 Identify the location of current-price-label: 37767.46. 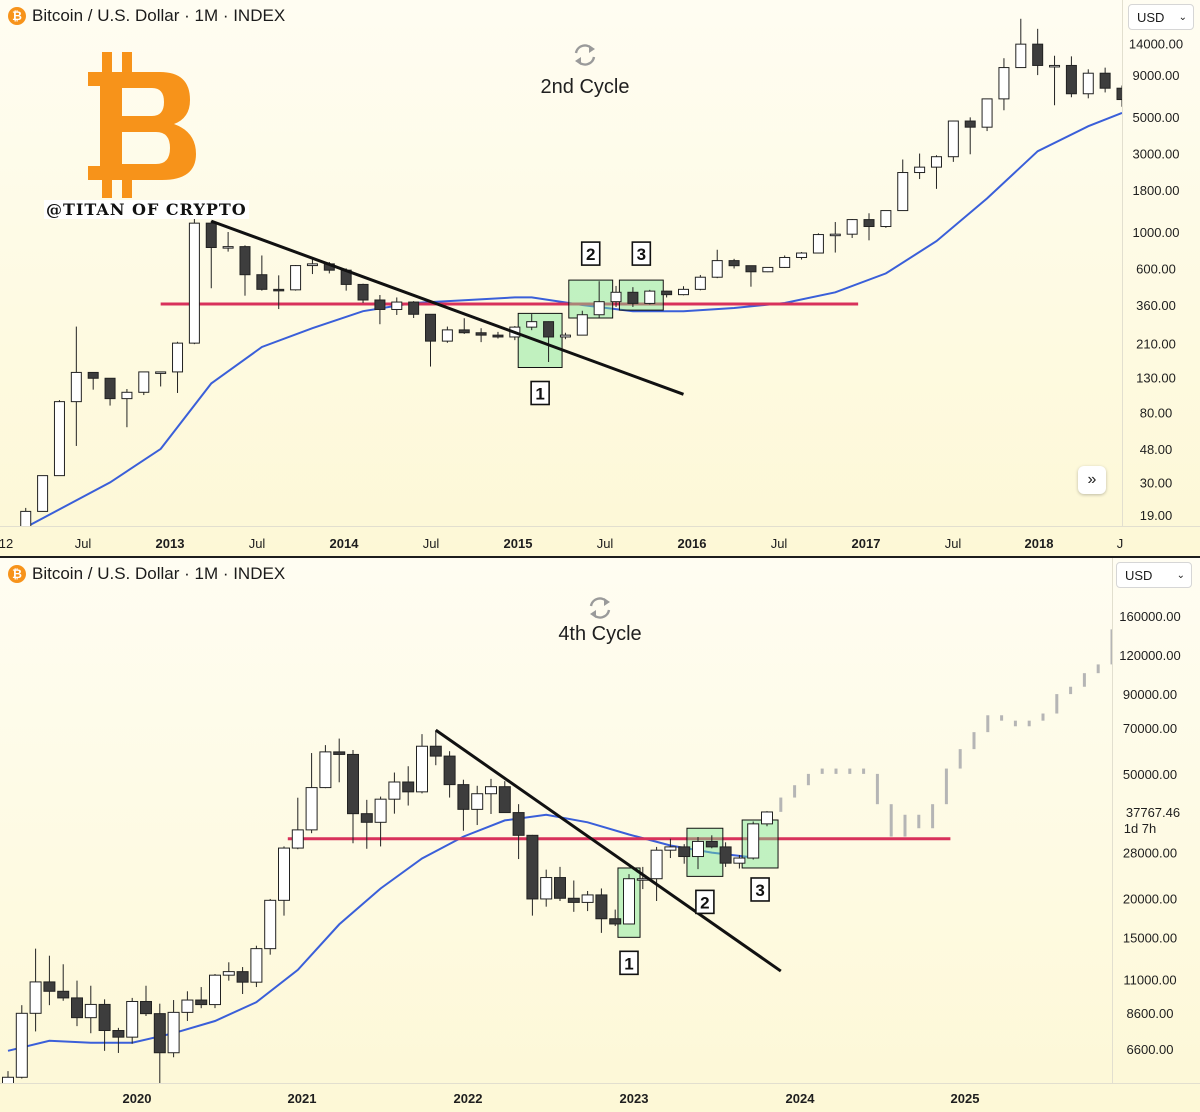
(1153, 812).